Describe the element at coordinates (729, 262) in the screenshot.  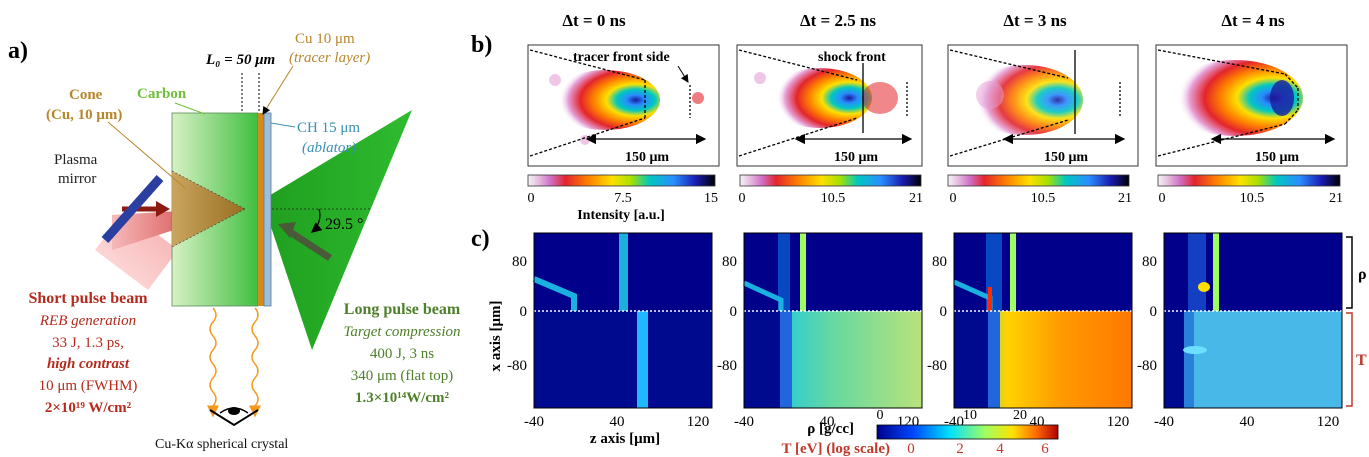
I see `c2-ytick-80: 80` at that location.